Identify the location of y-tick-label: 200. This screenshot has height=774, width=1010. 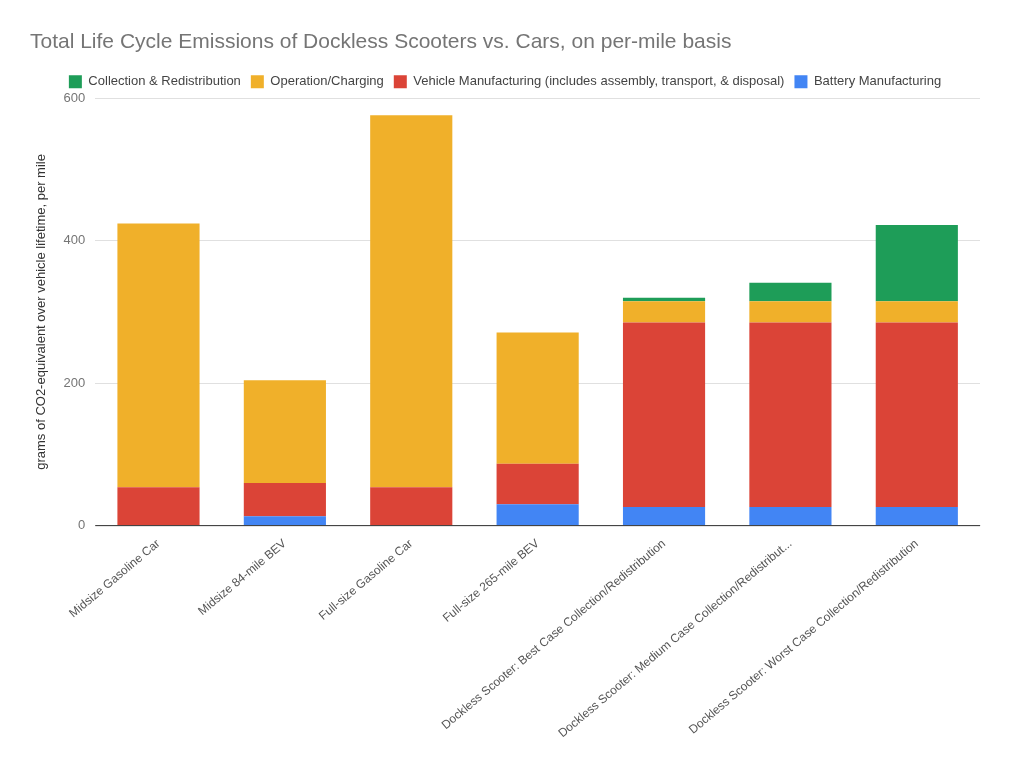
(74, 382).